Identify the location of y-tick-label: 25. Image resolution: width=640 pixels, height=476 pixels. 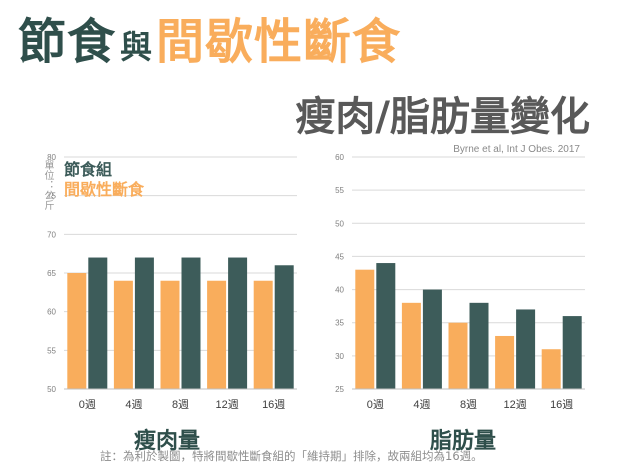
(339, 389).